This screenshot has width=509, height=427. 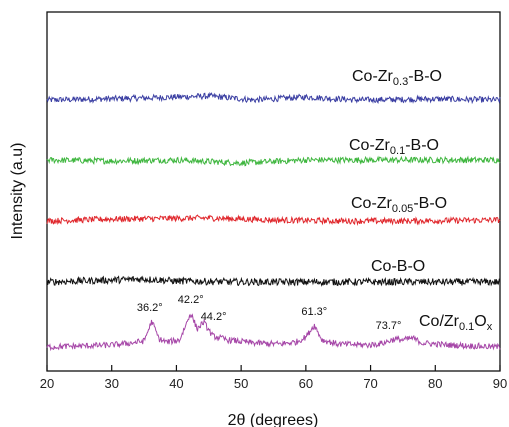 I want to click on peak-labels: 36.2° 42.2° 44.2° 61.3° 73.7°, so click(x=269, y=313).